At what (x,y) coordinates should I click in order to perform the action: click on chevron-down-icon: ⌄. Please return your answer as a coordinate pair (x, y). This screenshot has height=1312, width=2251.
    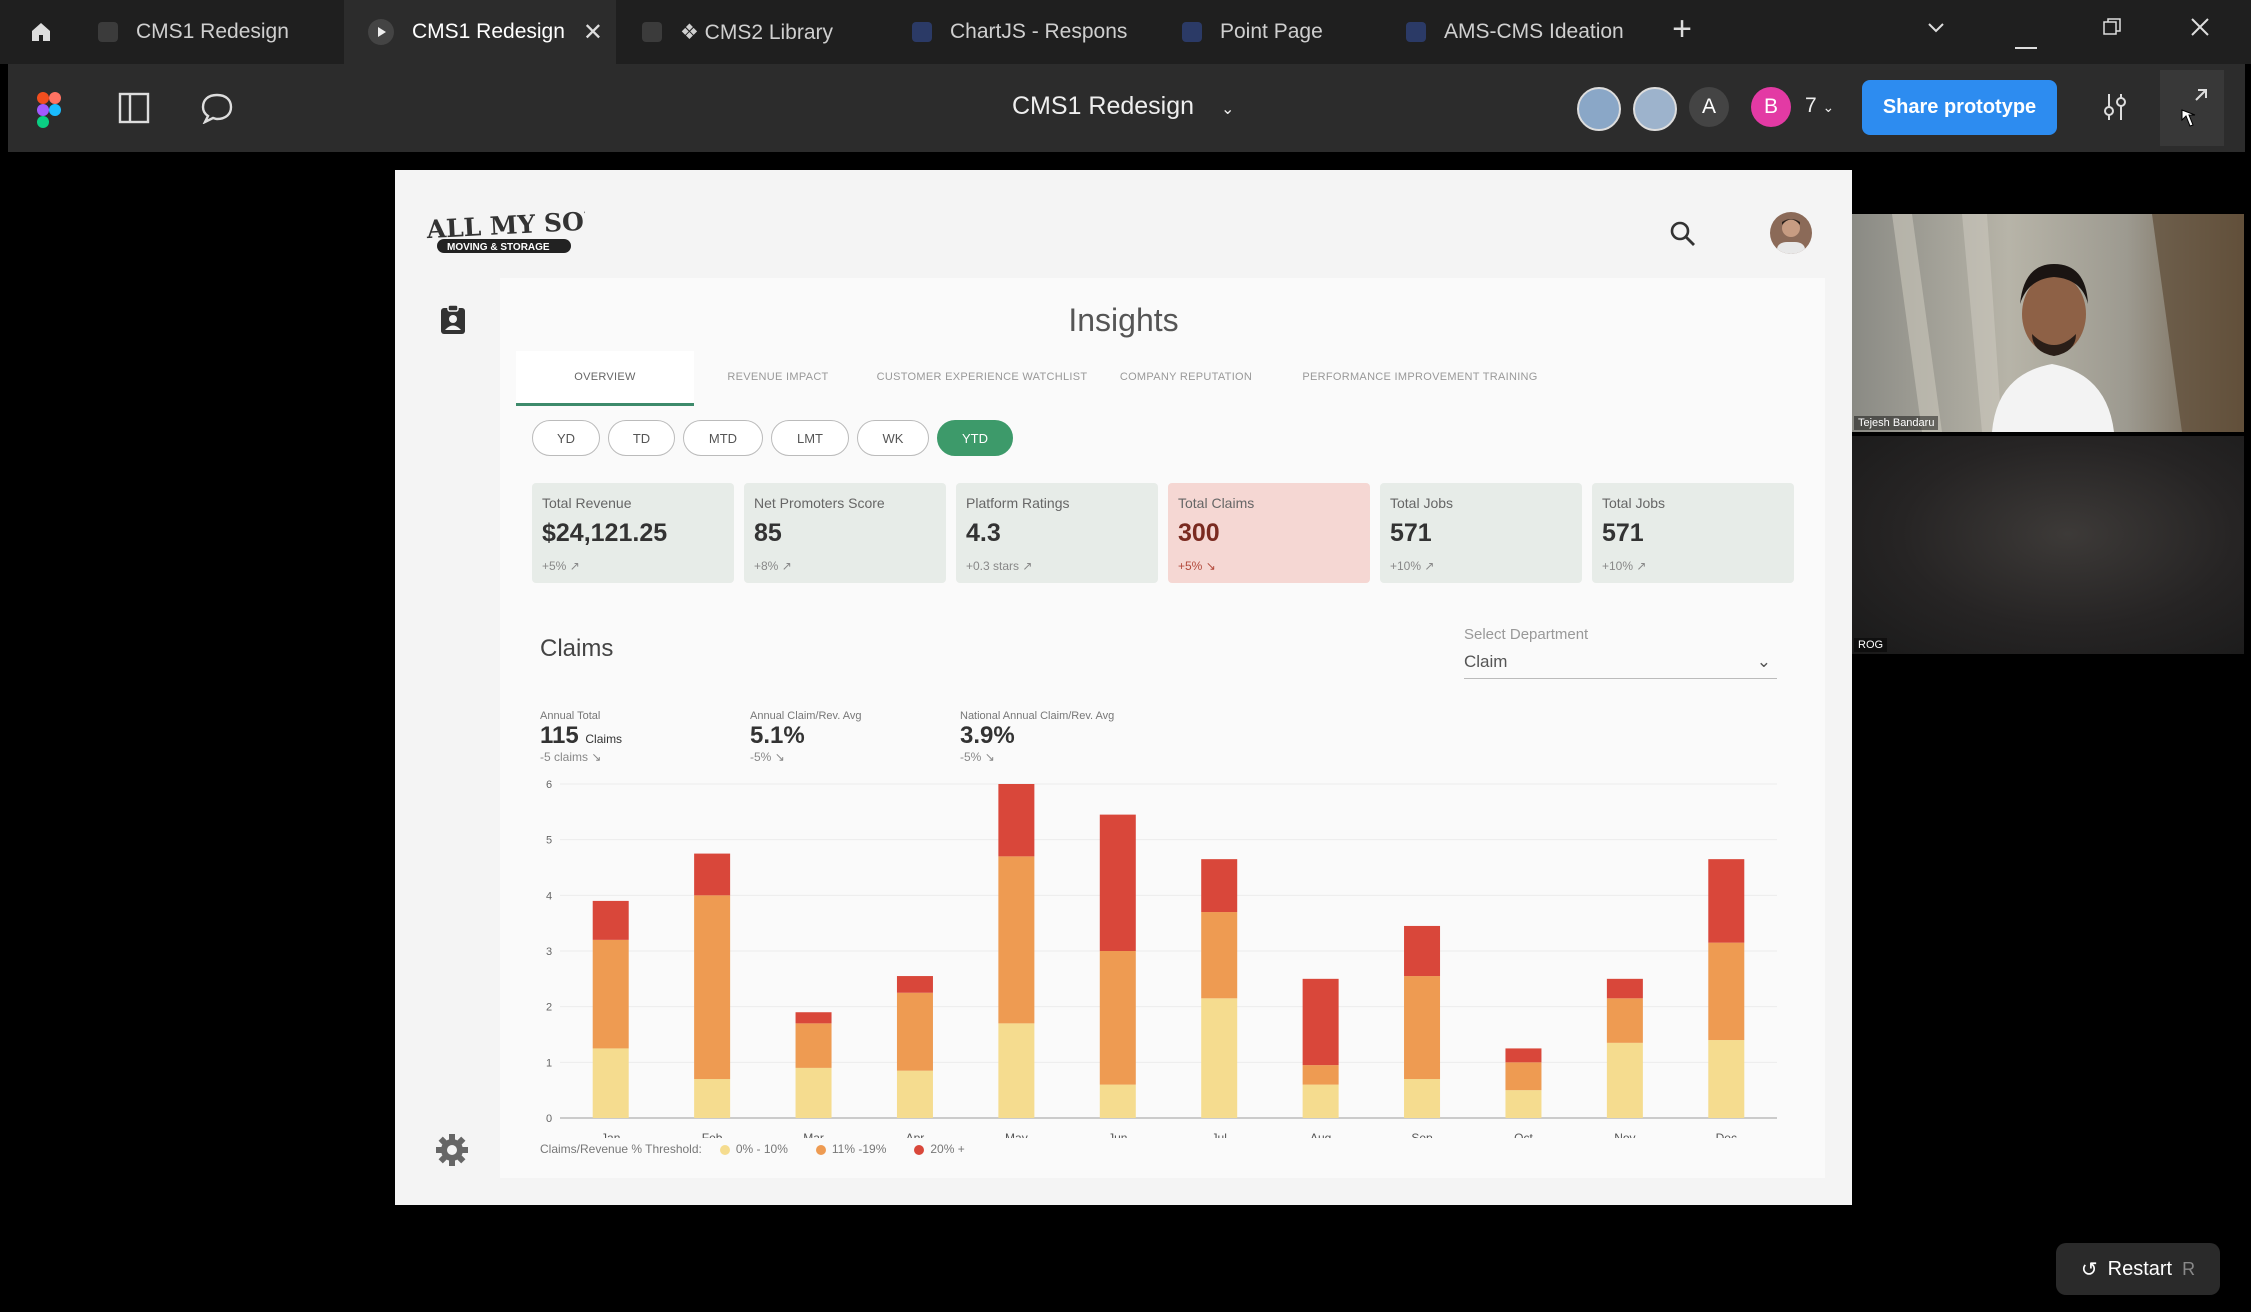
    Looking at the image, I should click on (1227, 109).